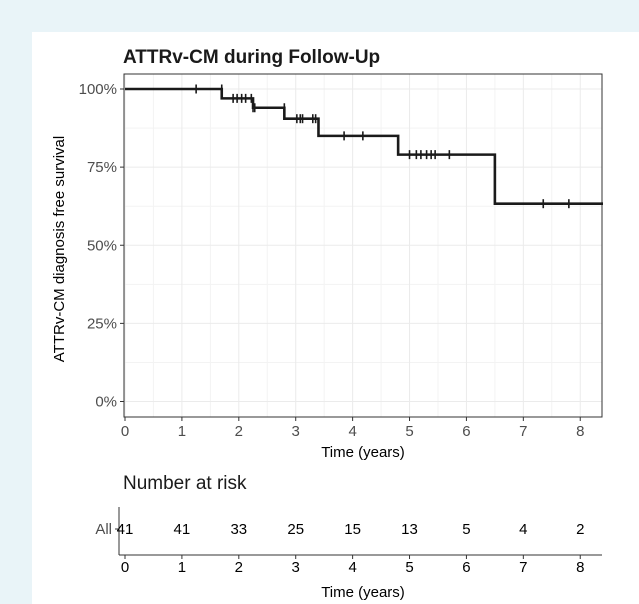 This screenshot has height=604, width=639. Describe the element at coordinates (352, 431) in the screenshot. I see `x-tick-label: 4` at that location.